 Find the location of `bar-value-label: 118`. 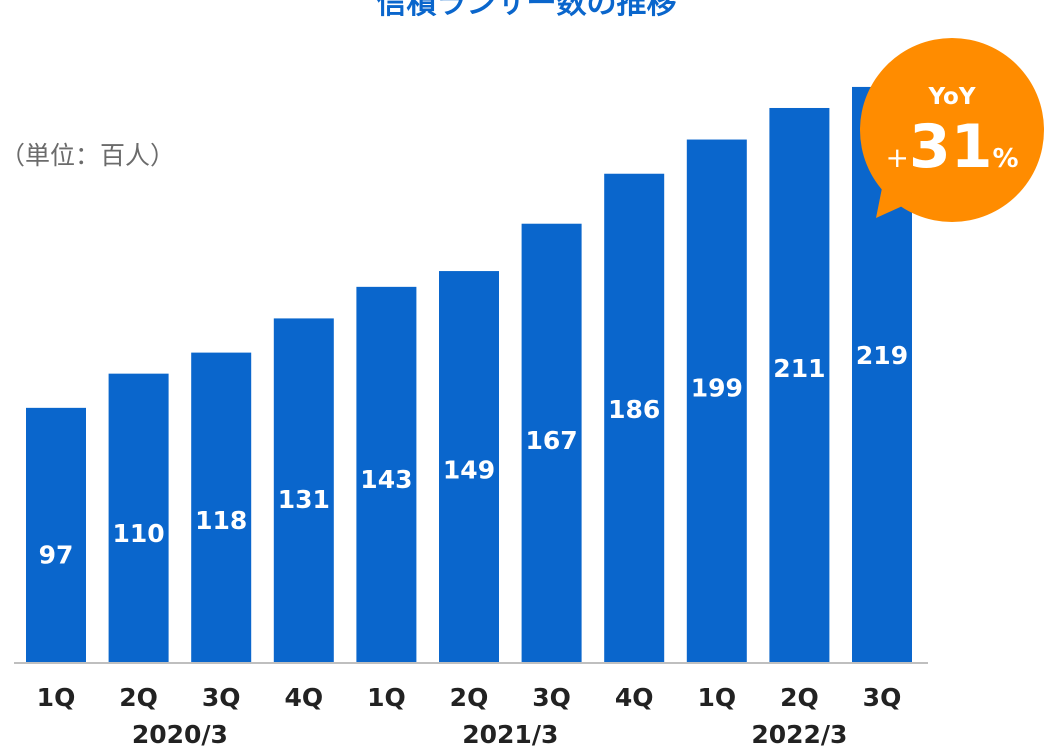

bar-value-label: 118 is located at coordinates (221, 520).